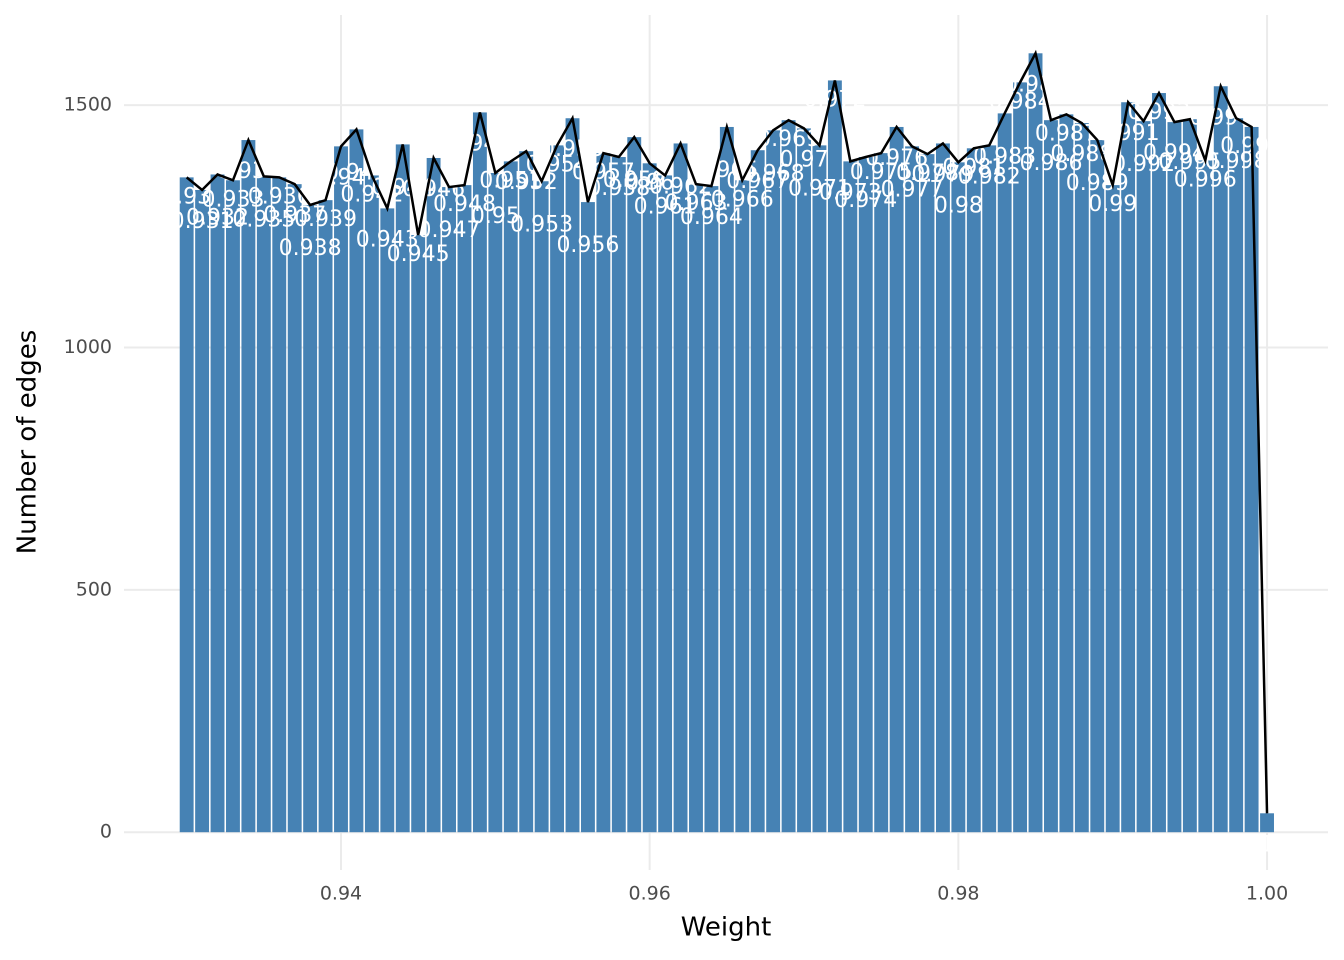 The width and height of the screenshot is (1344, 960). What do you see at coordinates (325, 219) in the screenshot?
I see `bar-label: 0.939` at bounding box center [325, 219].